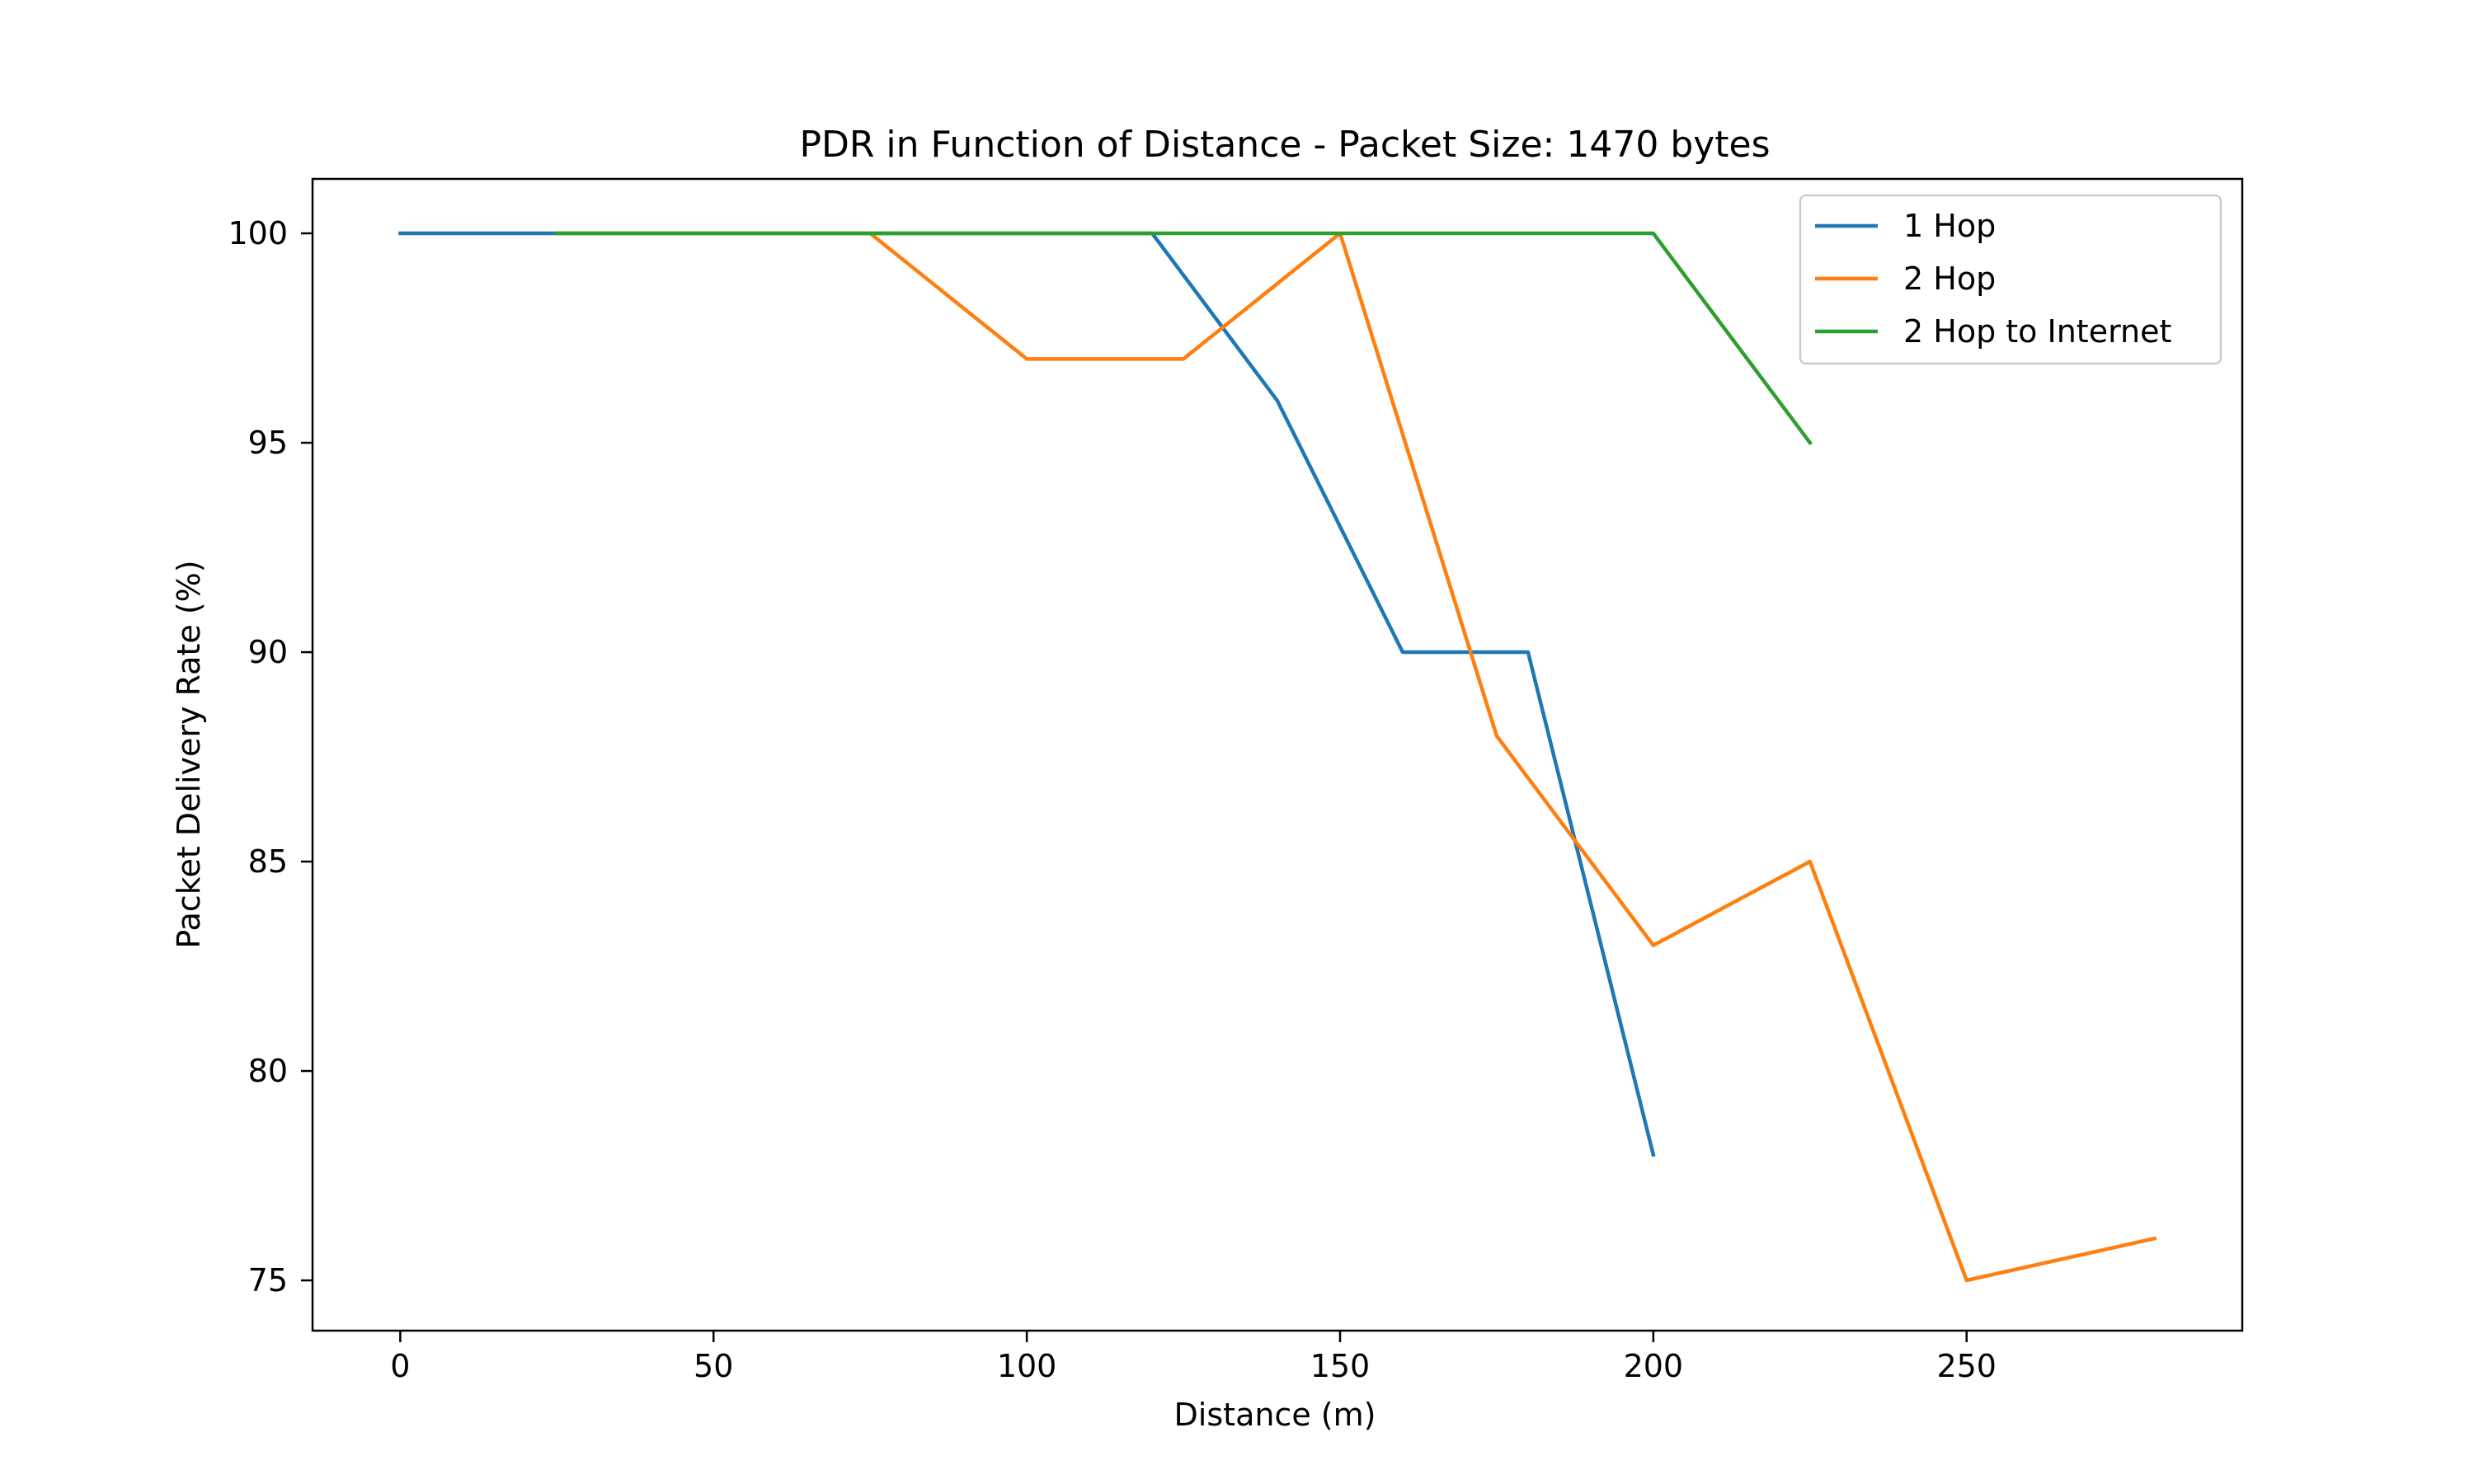 Image resolution: width=2474 pixels, height=1484 pixels. What do you see at coordinates (1949, 226) in the screenshot?
I see `legend-label-1: 1 Hop` at bounding box center [1949, 226].